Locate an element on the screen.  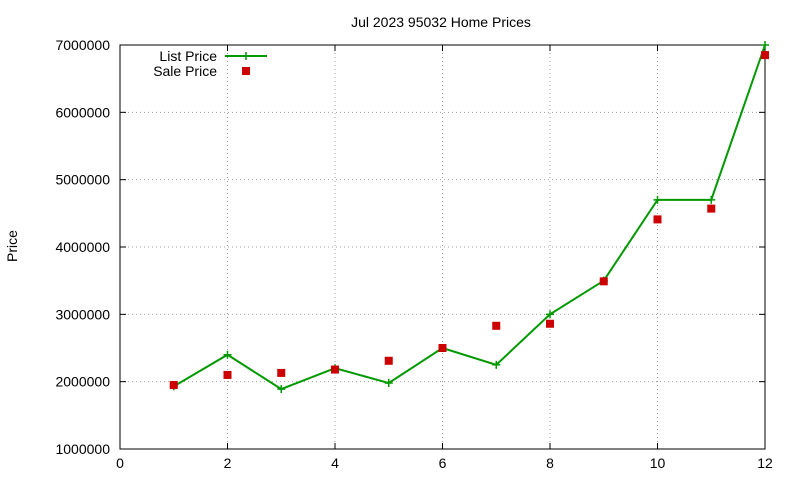
legend-label-list-price: List Price is located at coordinates (188, 56).